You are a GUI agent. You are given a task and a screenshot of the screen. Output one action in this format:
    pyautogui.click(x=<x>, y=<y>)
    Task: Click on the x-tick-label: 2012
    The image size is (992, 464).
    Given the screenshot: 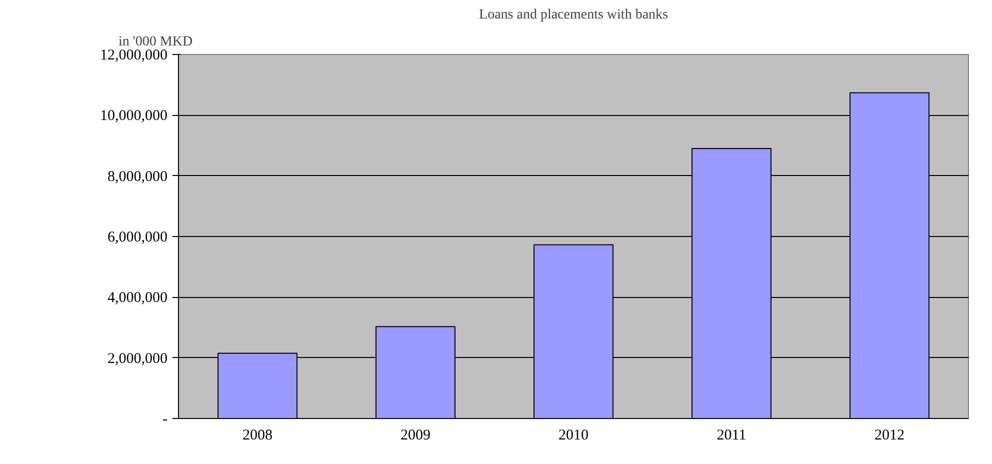 What is the action you would take?
    pyautogui.click(x=889, y=436)
    